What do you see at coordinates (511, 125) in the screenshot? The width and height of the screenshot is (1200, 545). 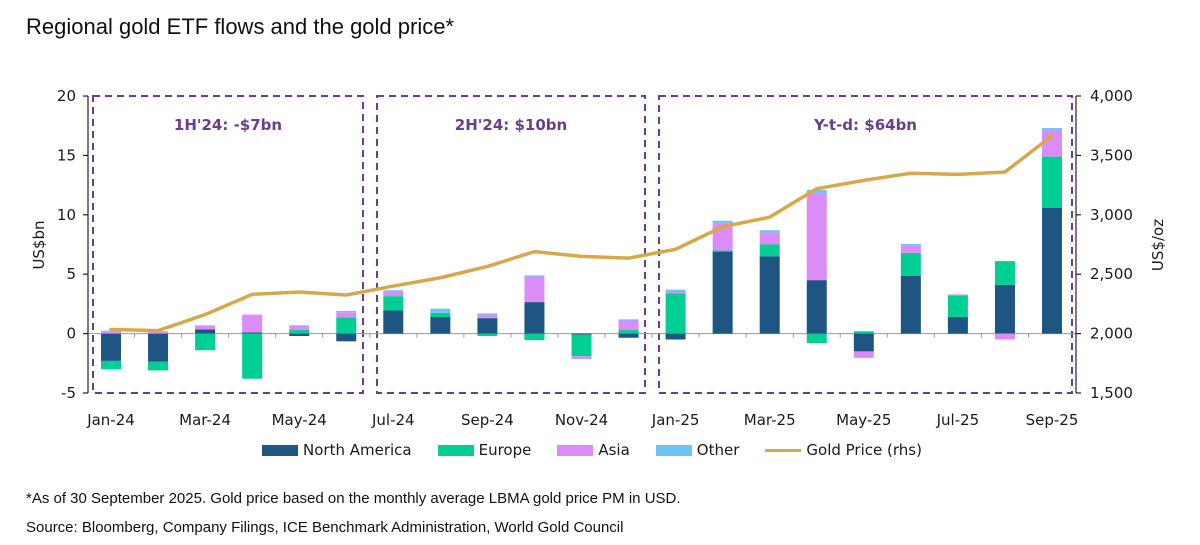 I see `annotation-label: 2H'24: $10bn` at bounding box center [511, 125].